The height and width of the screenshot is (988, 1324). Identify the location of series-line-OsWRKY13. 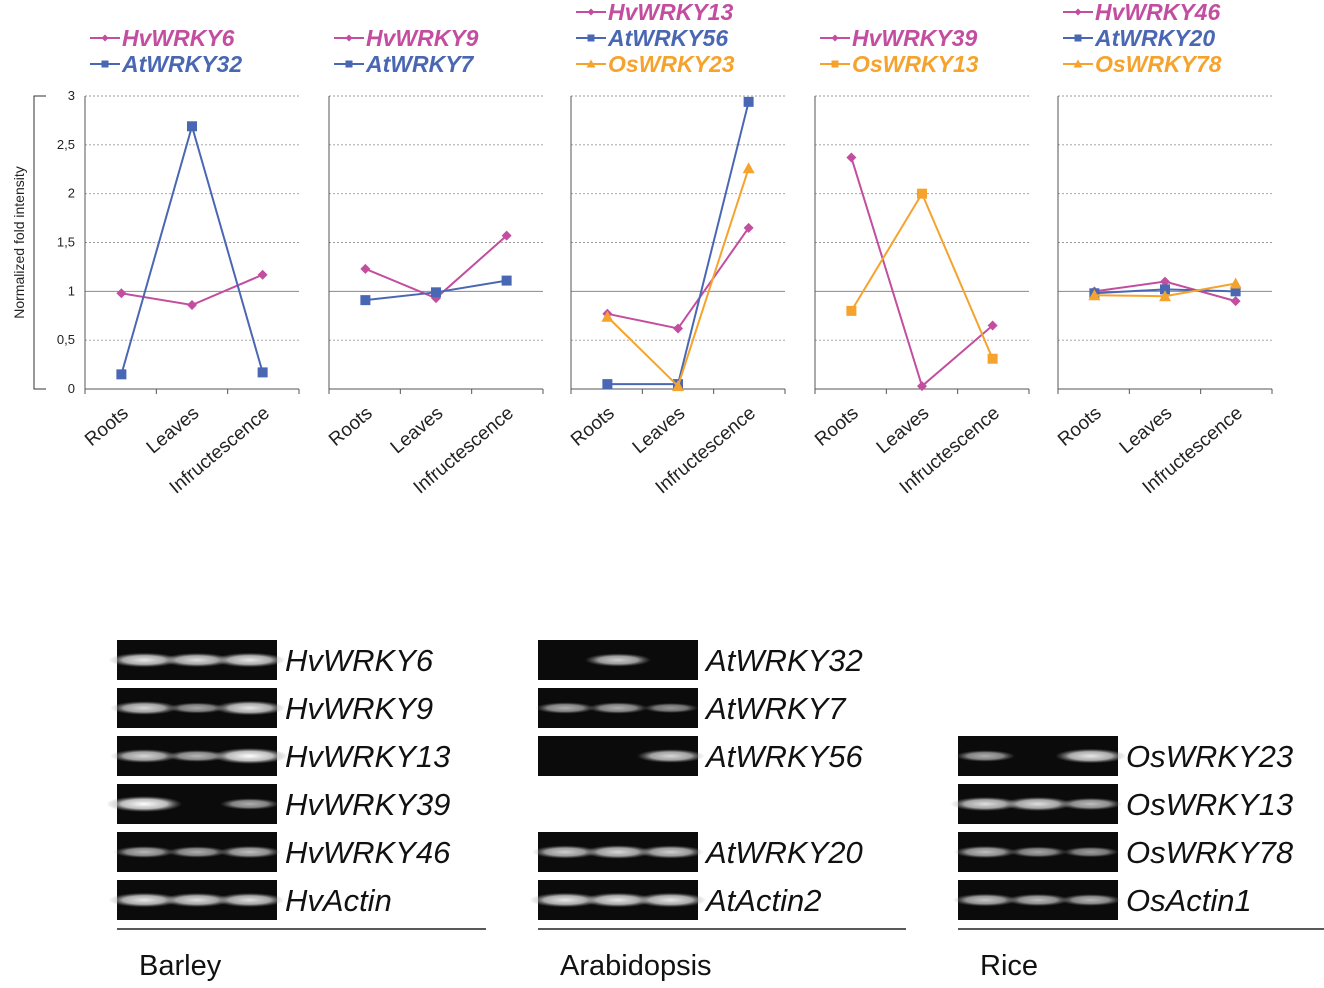
(922, 275).